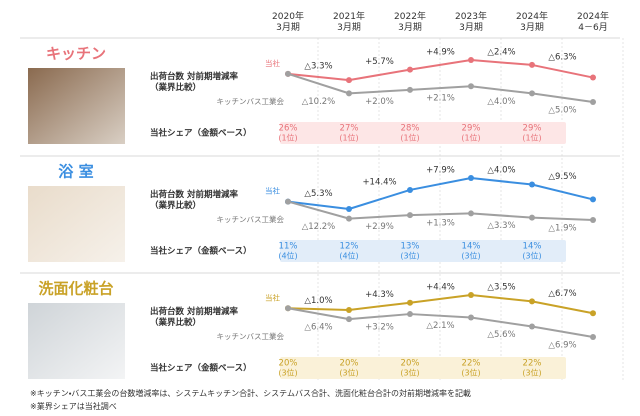  I want to click on section-title: キッチン, so click(76, 54).